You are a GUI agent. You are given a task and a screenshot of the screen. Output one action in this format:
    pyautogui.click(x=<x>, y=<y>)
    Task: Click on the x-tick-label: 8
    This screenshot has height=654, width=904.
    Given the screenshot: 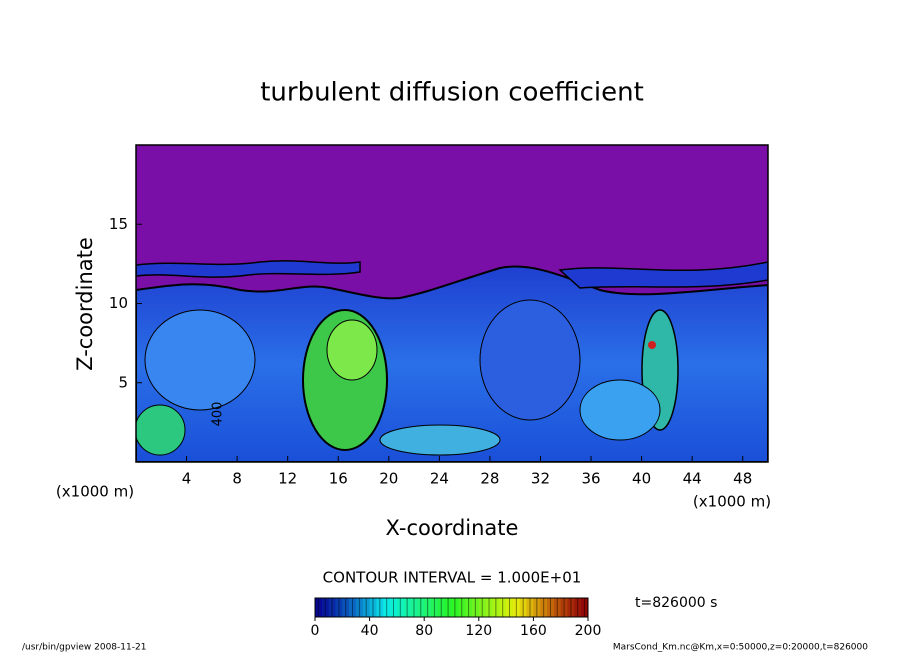 What is the action you would take?
    pyautogui.click(x=237, y=479)
    